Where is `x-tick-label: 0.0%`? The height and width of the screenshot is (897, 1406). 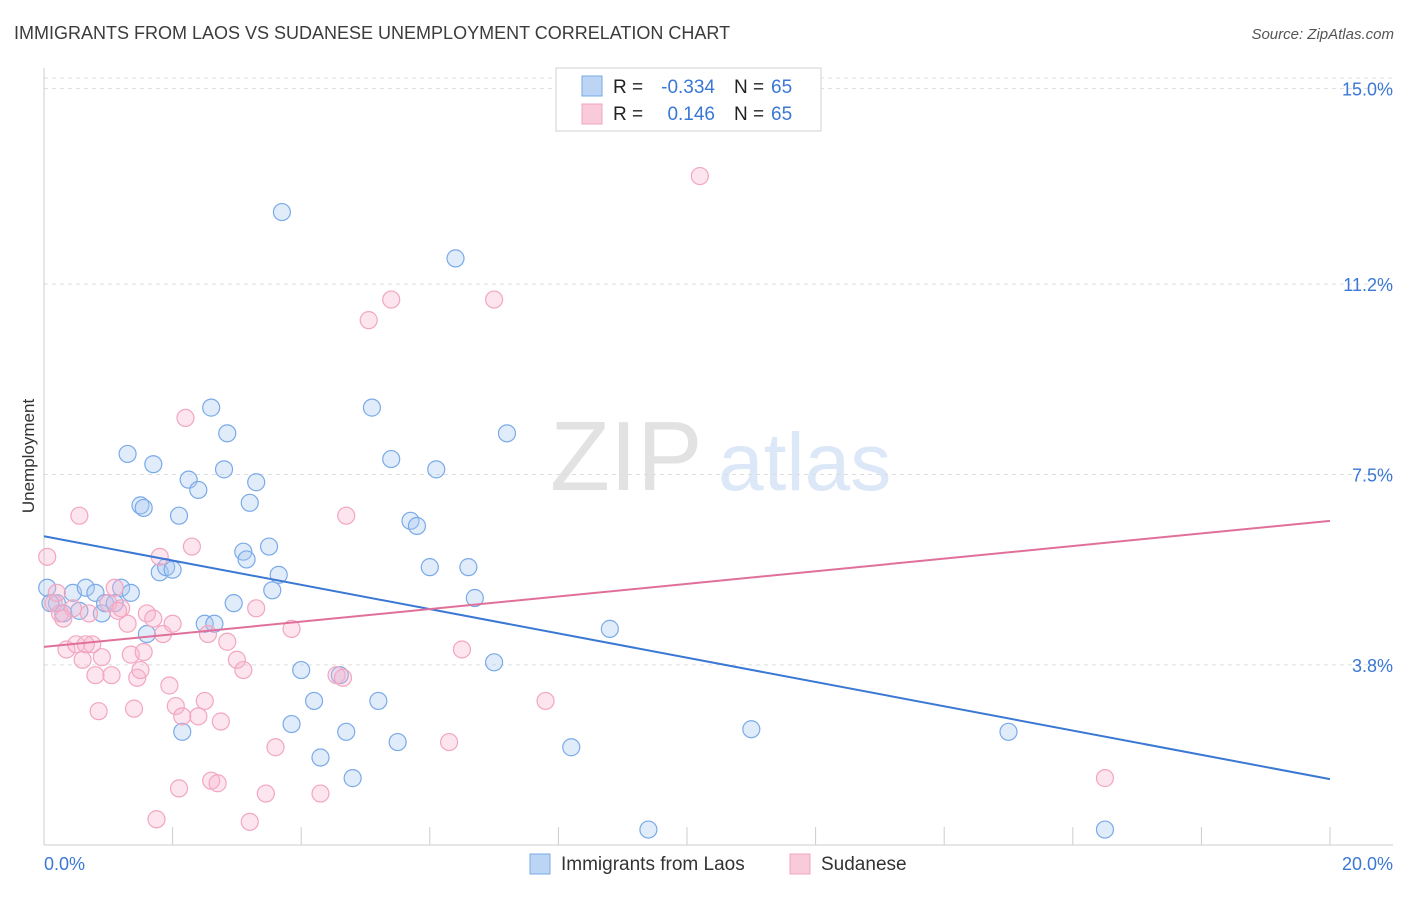
x-tick-label: 0.0% is located at coordinates (64, 864).